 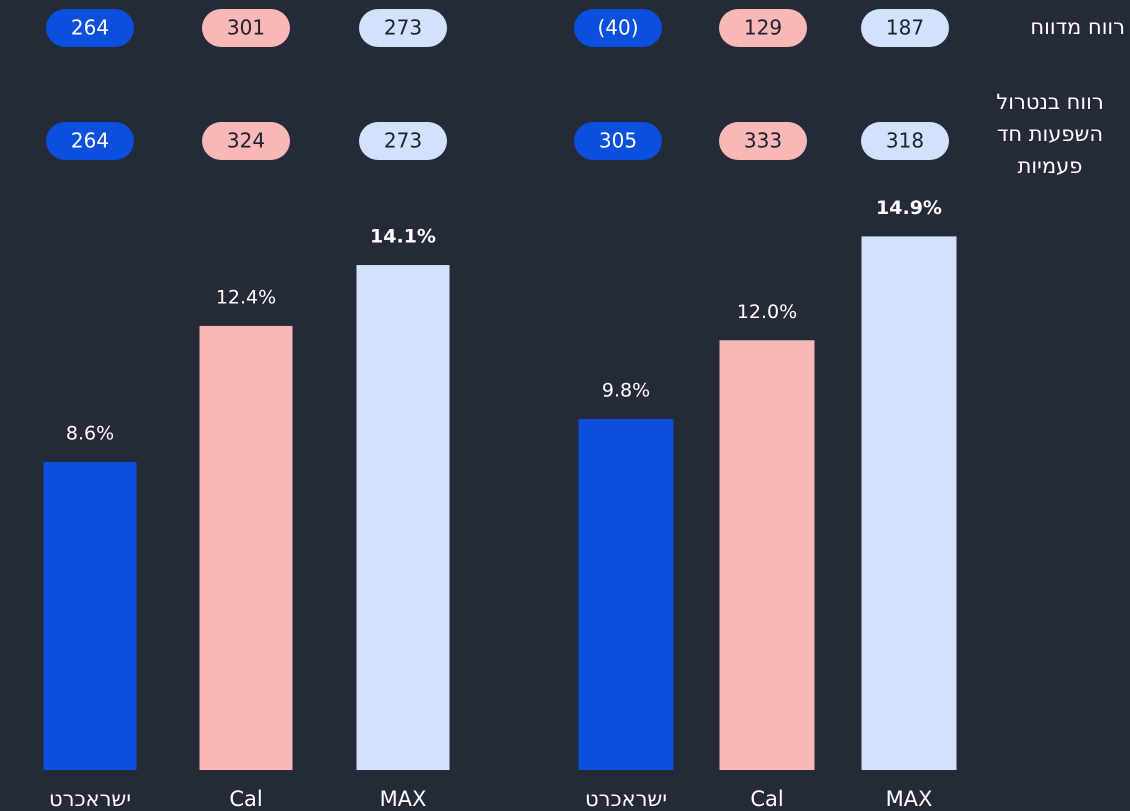 What do you see at coordinates (909, 208) in the screenshot?
I see `value-label: 14.9%` at bounding box center [909, 208].